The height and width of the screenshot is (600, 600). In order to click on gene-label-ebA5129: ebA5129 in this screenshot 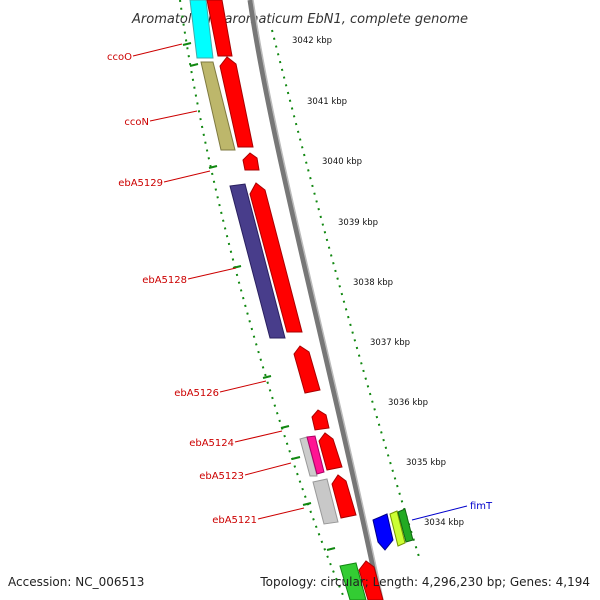, I will do `click(140, 183)`.